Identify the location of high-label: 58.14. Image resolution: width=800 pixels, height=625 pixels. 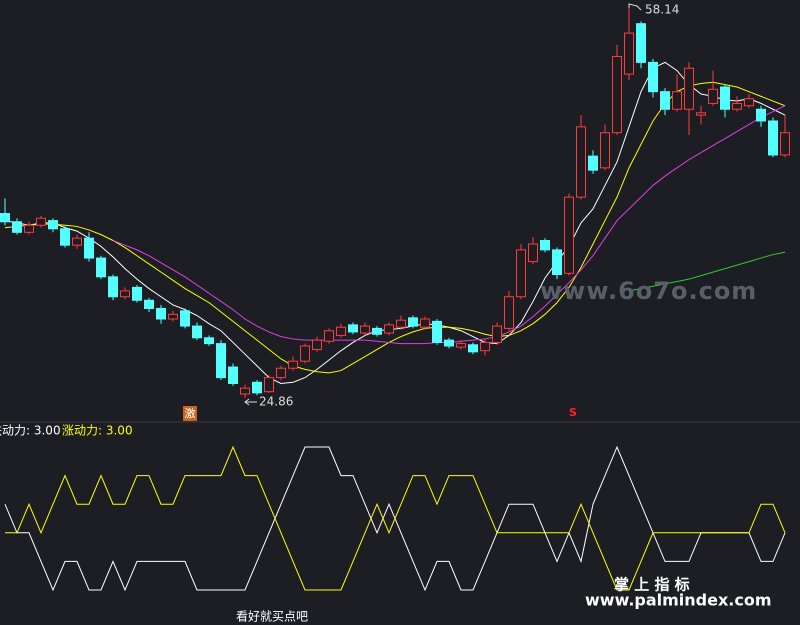
(662, 10).